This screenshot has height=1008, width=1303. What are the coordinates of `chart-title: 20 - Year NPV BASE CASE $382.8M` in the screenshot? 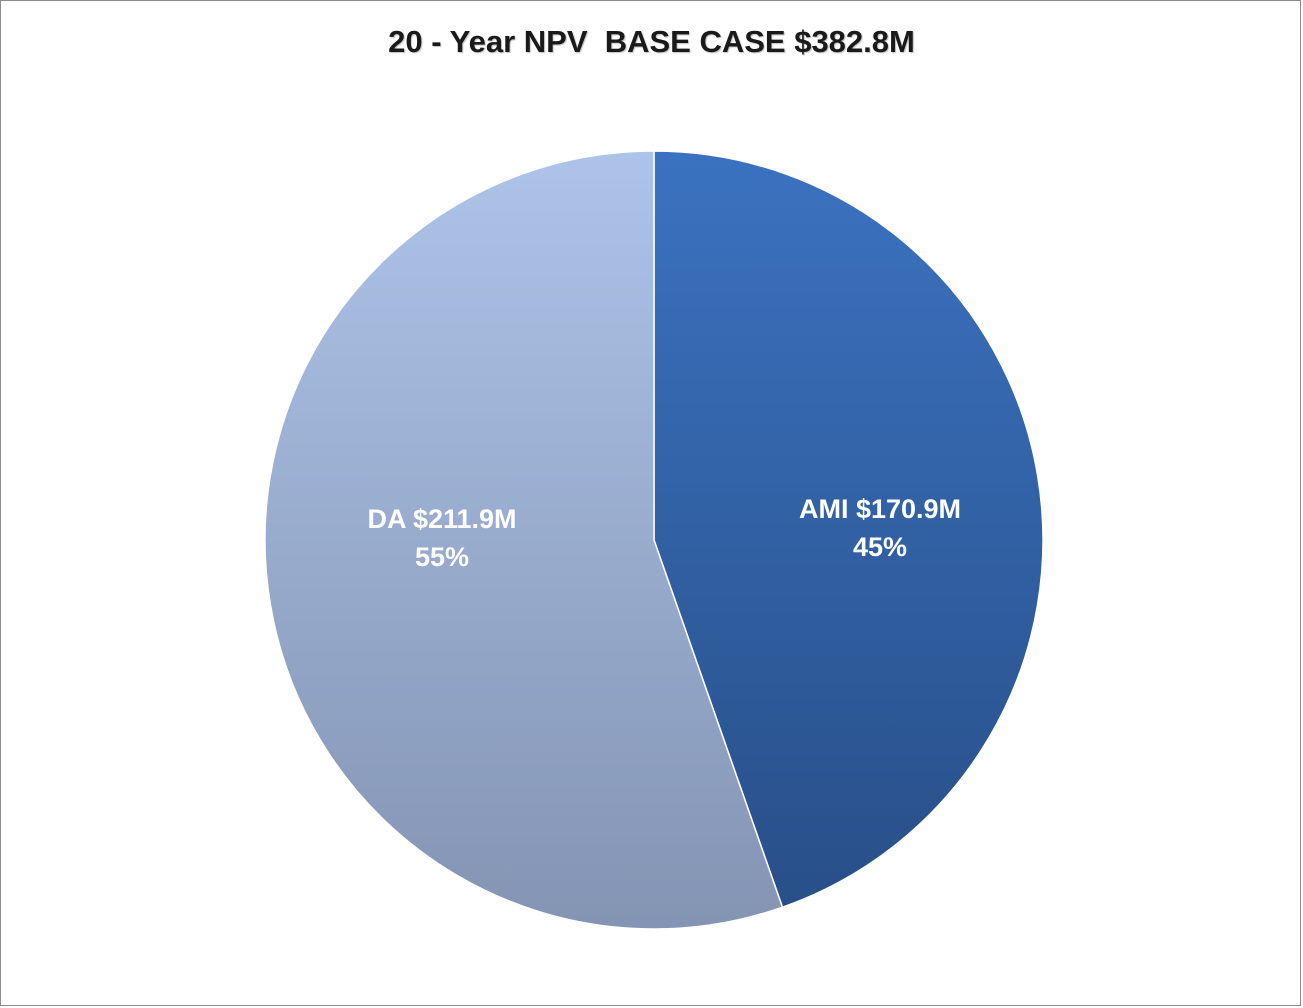 It's located at (651, 41).